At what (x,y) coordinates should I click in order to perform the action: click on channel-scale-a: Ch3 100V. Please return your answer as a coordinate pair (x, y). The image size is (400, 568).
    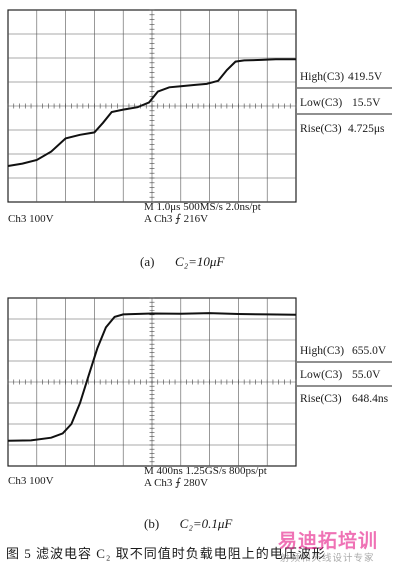
    Looking at the image, I should click on (31, 219).